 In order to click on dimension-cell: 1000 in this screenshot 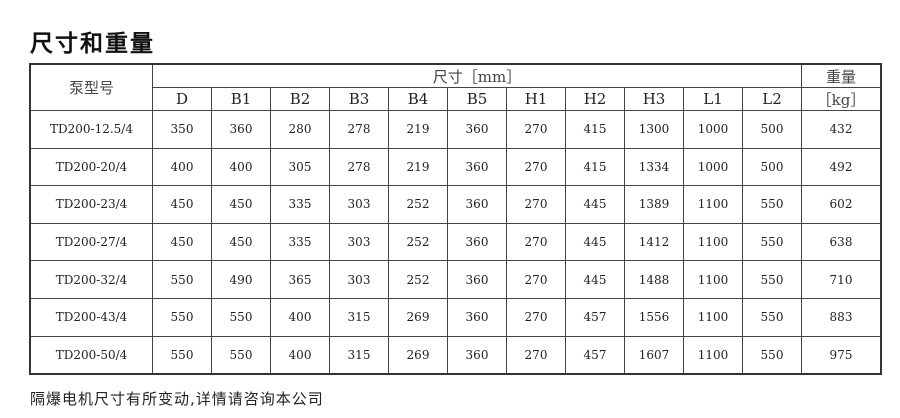, I will do `click(713, 129)`.